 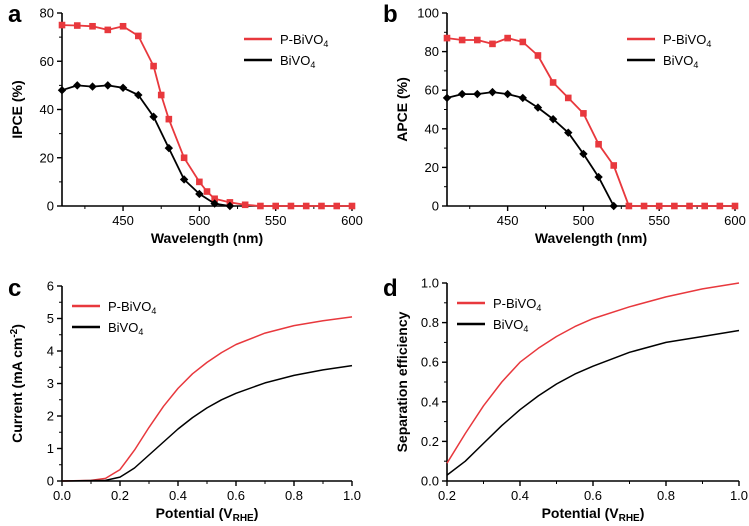 What do you see at coordinates (430, 283) in the screenshot?
I see `y-tick-label: 1.0` at bounding box center [430, 283].